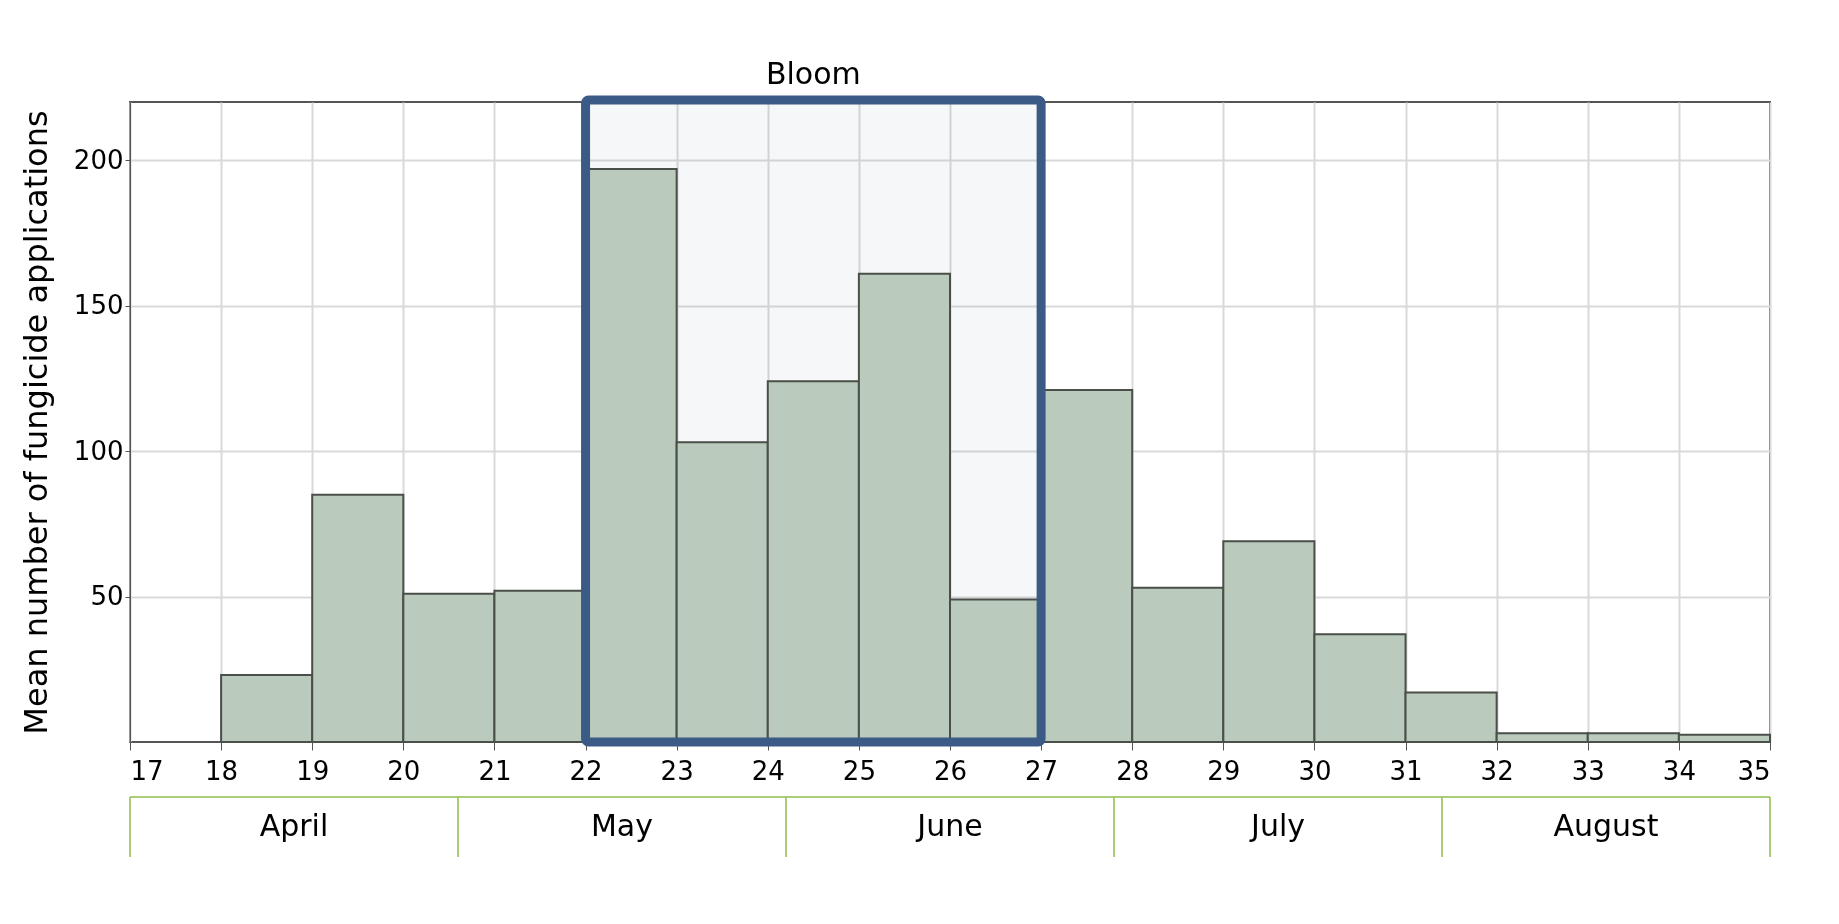 This screenshot has width=1839, height=924. What do you see at coordinates (98, 305) in the screenshot?
I see `y-tick-label: 150` at bounding box center [98, 305].